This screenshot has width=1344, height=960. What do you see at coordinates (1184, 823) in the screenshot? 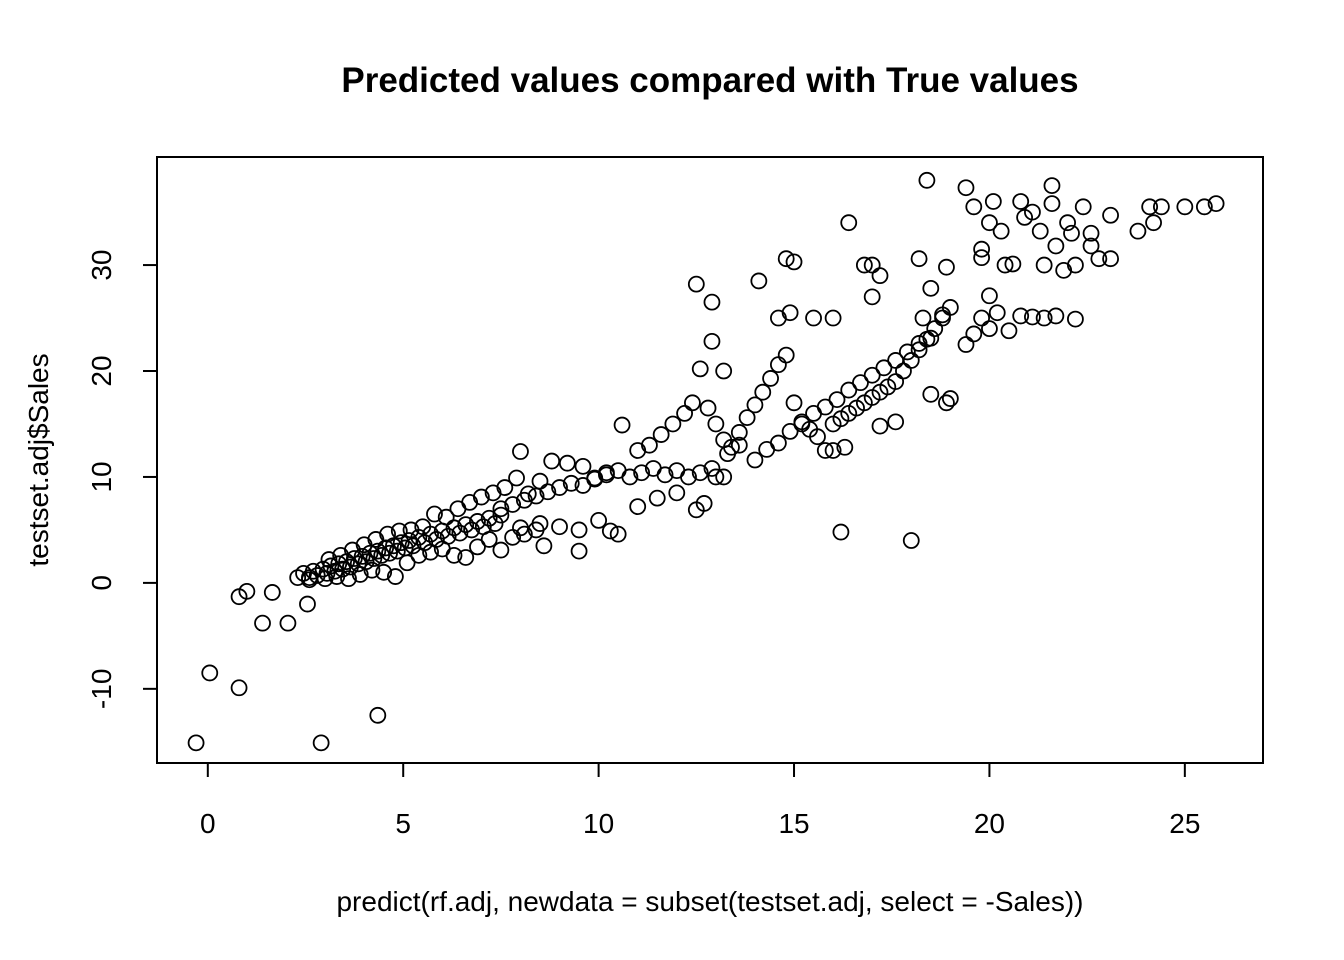
I see `x-tick-label: 25` at bounding box center [1184, 823].